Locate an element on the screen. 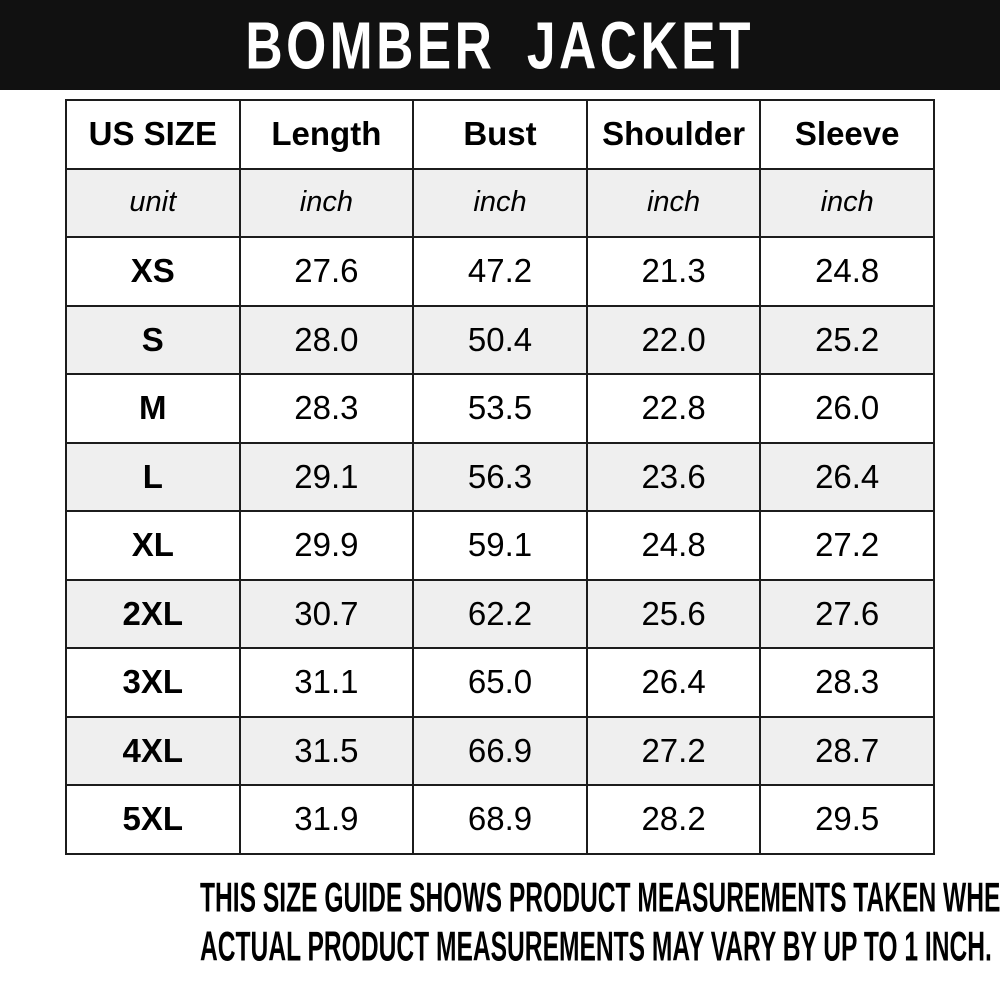 The image size is (1000, 1000). shoulder-value: 22.0 is located at coordinates (673, 339).